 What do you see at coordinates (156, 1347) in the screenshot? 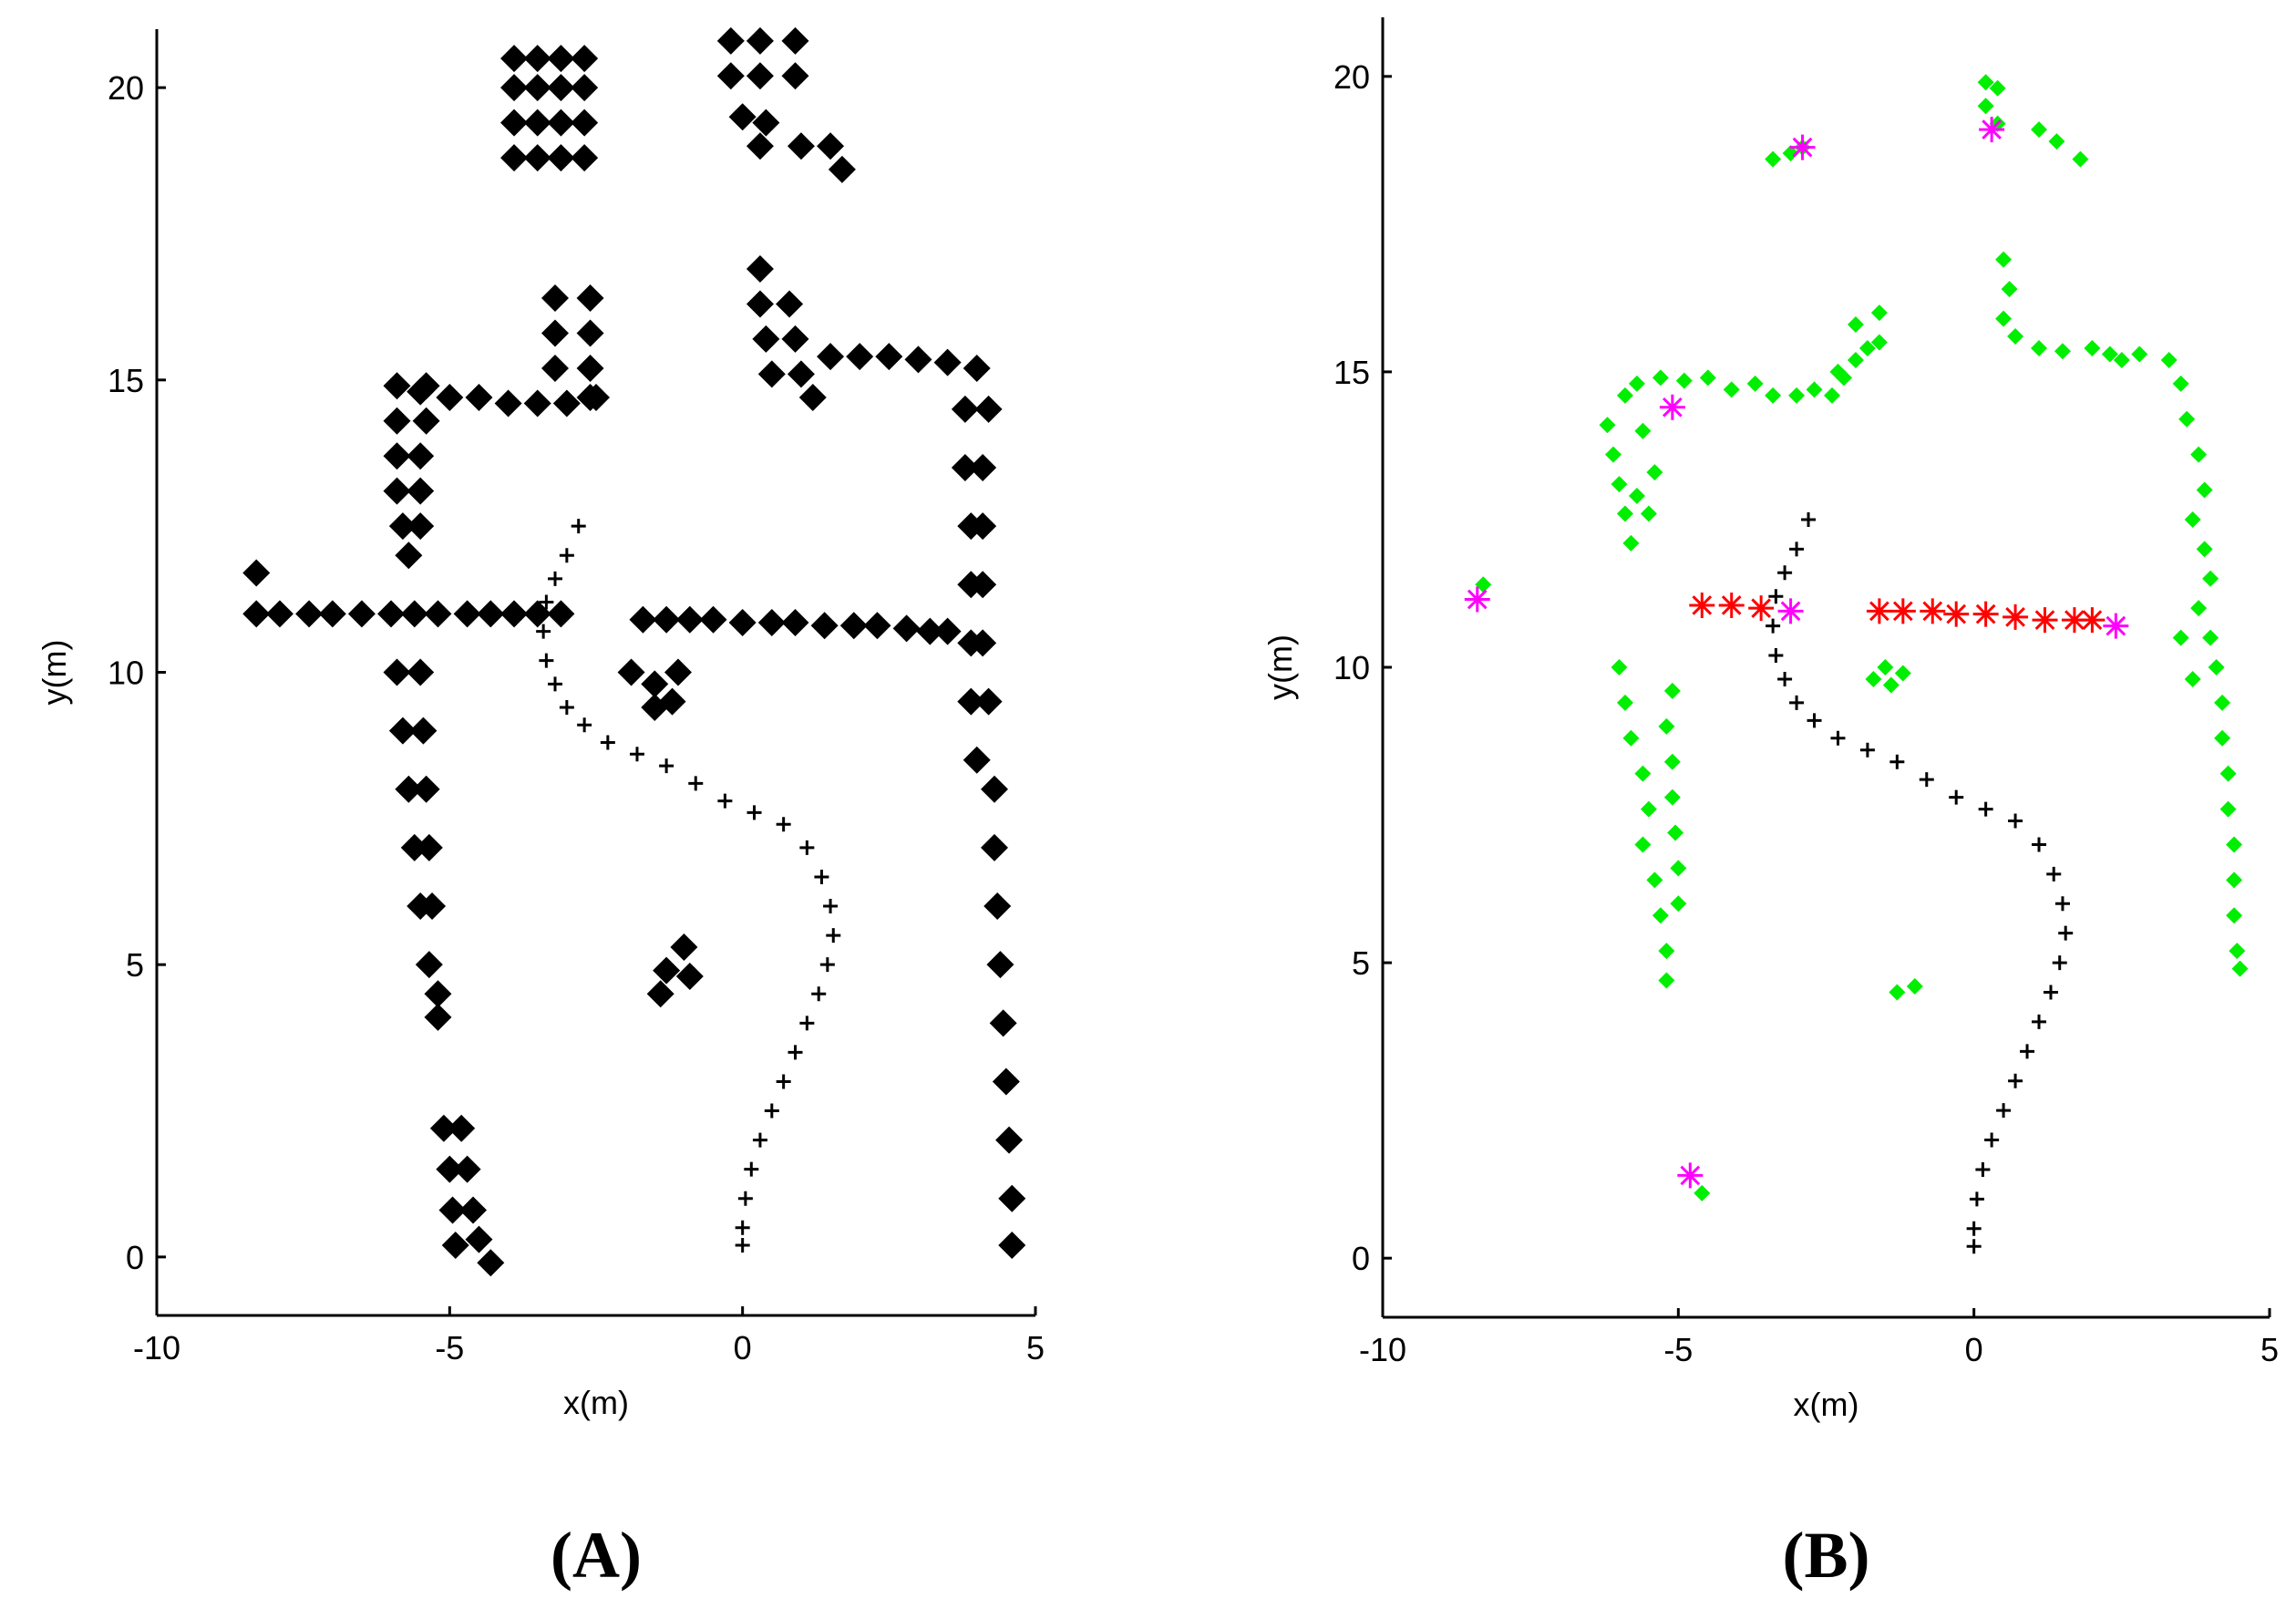
I see `x-tick-label: -10` at bounding box center [156, 1347].